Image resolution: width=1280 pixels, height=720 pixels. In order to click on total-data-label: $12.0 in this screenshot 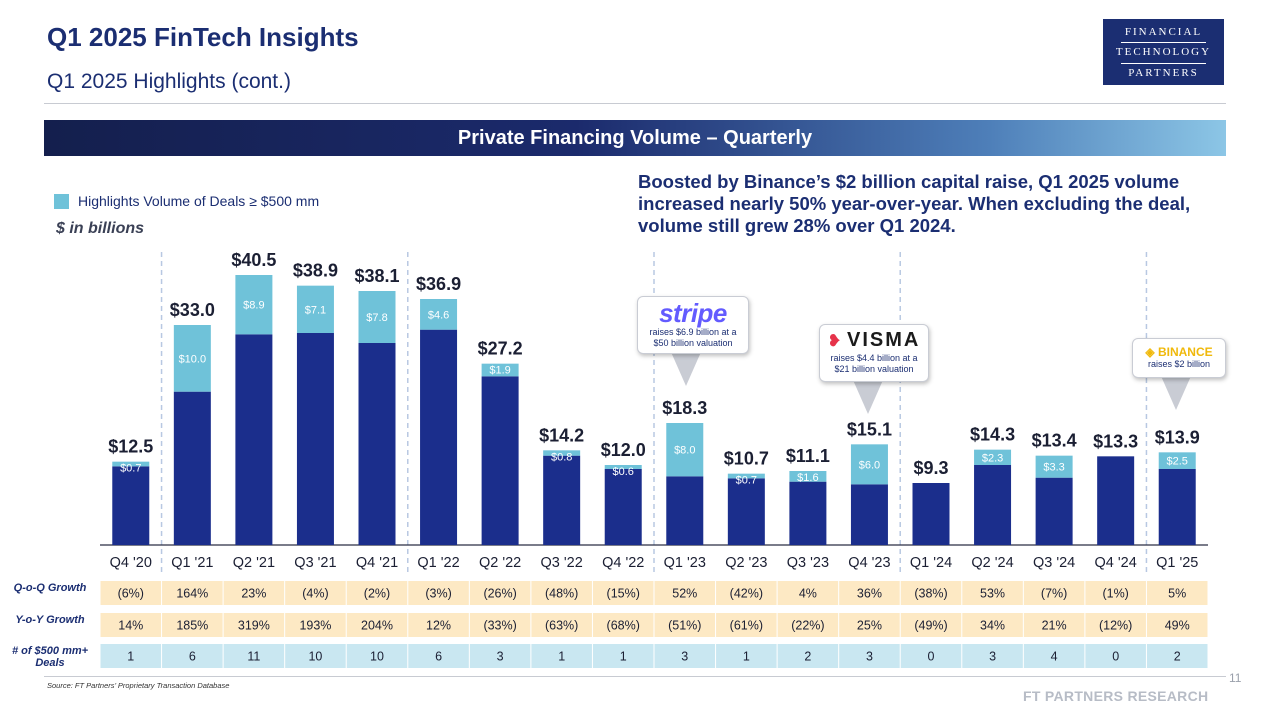, I will do `click(623, 450)`.